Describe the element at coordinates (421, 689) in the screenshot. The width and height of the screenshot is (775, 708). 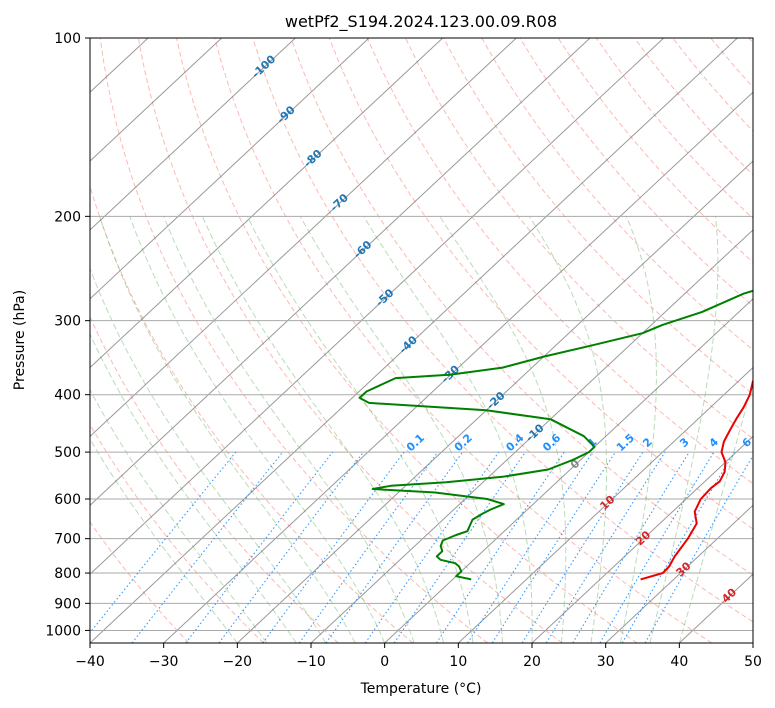
I see `x-axis-label: Temperature (°C)` at that location.